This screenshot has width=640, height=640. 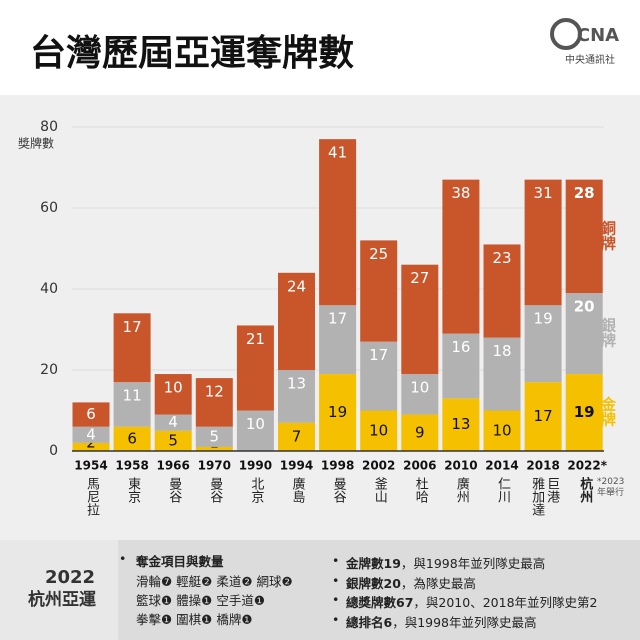 What do you see at coordinates (501, 466) in the screenshot?
I see `x-tick-label: 2014` at bounding box center [501, 466].